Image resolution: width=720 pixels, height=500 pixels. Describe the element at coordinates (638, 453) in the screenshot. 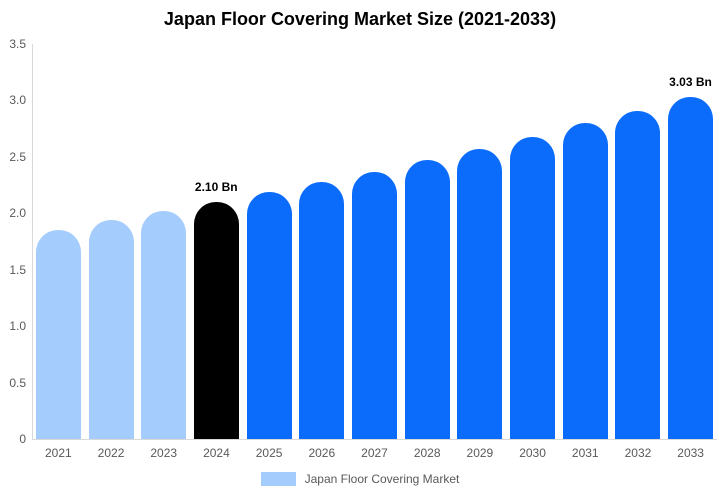

I see `x-tick-label: 2032` at that location.